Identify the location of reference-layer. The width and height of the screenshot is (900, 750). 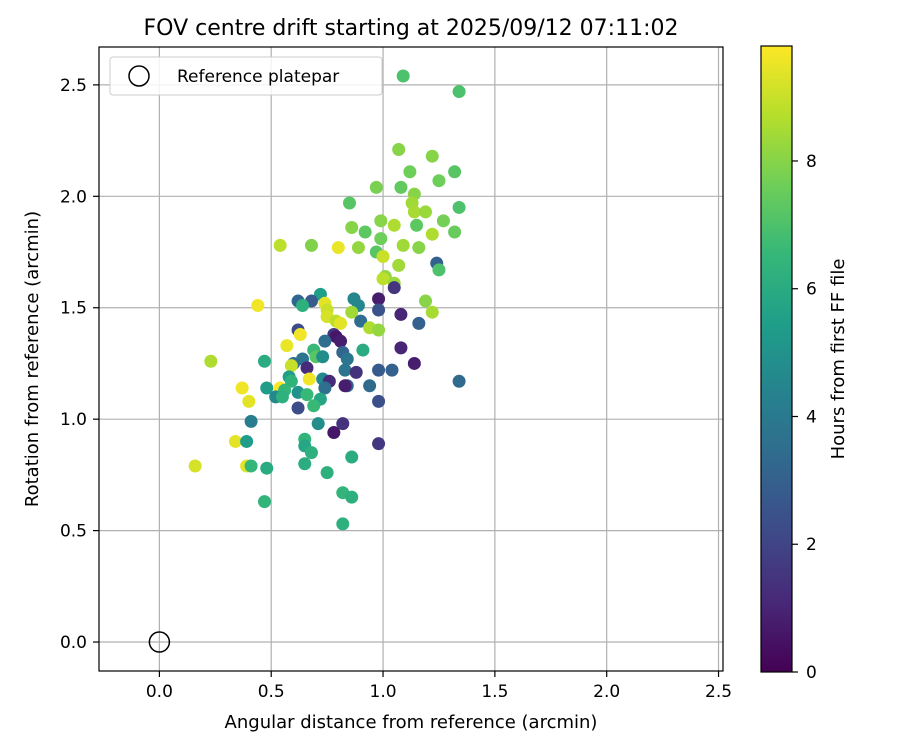
(159, 642).